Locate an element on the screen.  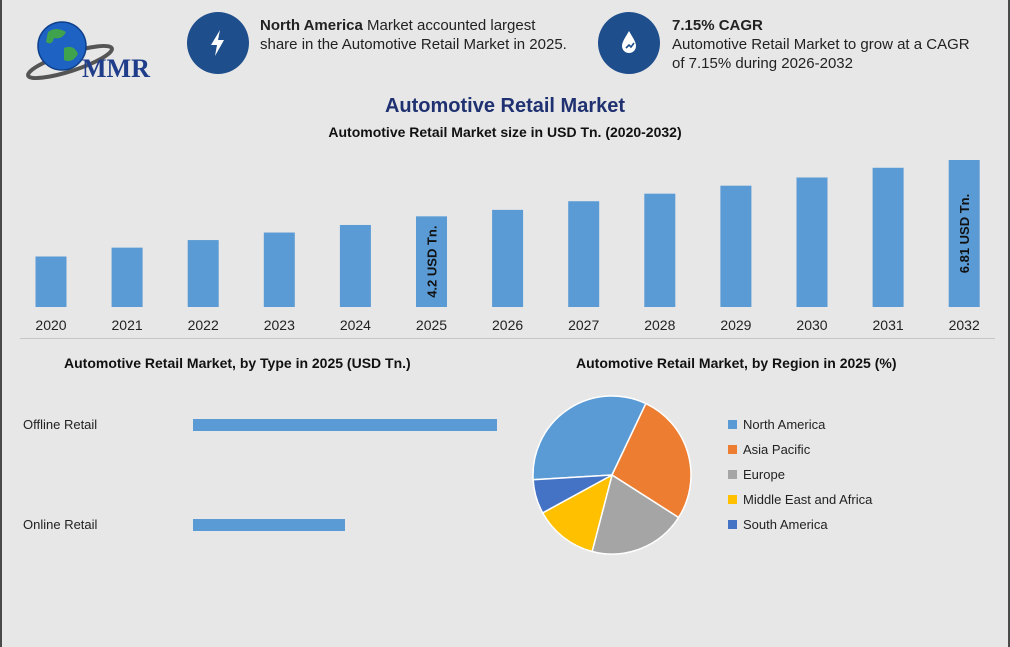
bar-2027 is located at coordinates (584, 254).